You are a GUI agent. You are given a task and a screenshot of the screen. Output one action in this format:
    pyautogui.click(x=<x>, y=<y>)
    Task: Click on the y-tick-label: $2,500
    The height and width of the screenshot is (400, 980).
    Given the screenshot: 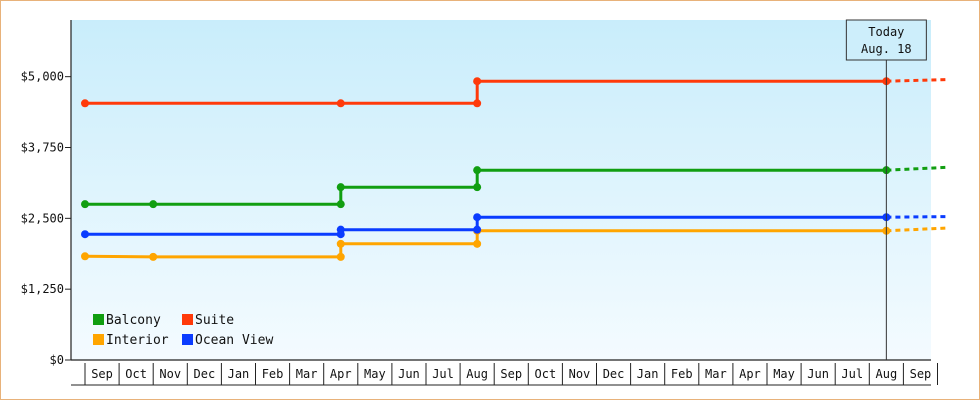 What is the action you would take?
    pyautogui.click(x=42, y=218)
    